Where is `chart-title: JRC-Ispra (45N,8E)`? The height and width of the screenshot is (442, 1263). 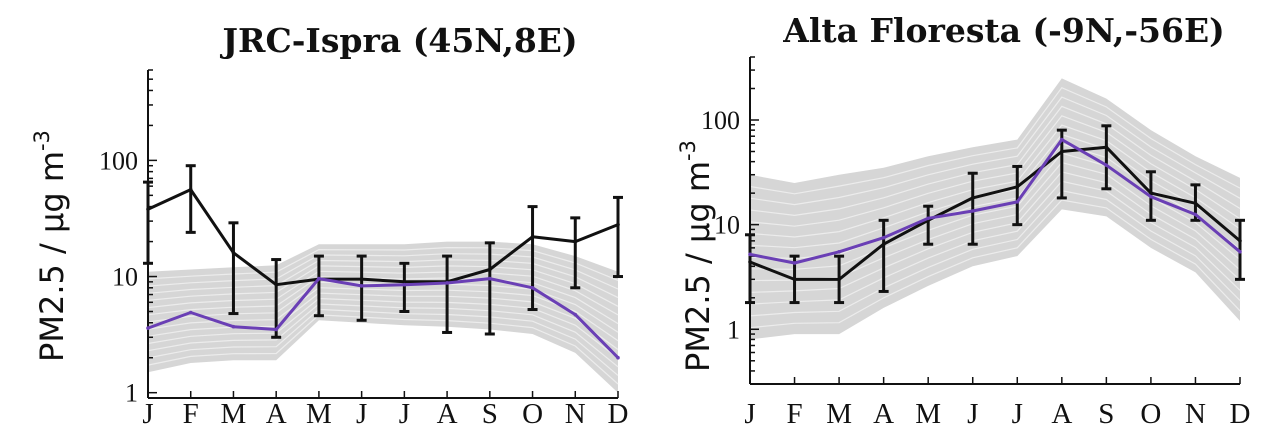 chart-title: JRC-Ispra (45N,8E) is located at coordinates (398, 40).